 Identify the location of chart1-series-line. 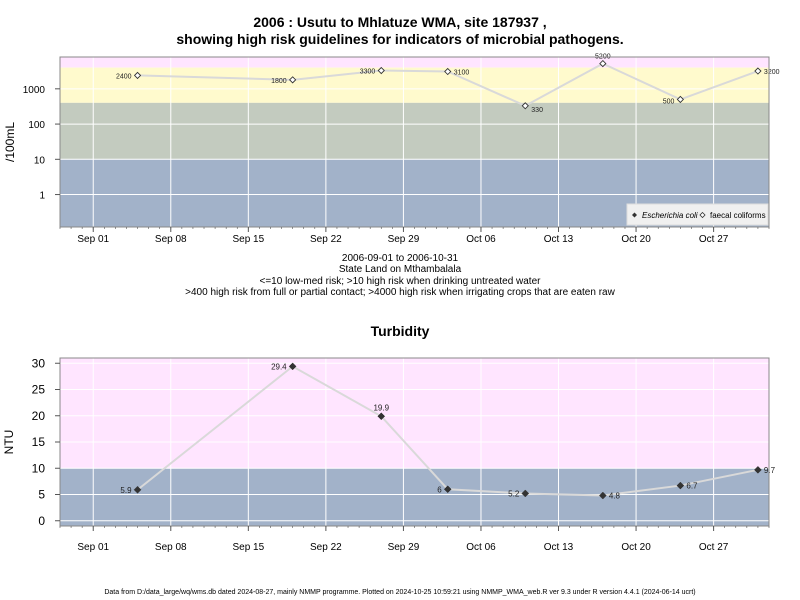
(448, 84).